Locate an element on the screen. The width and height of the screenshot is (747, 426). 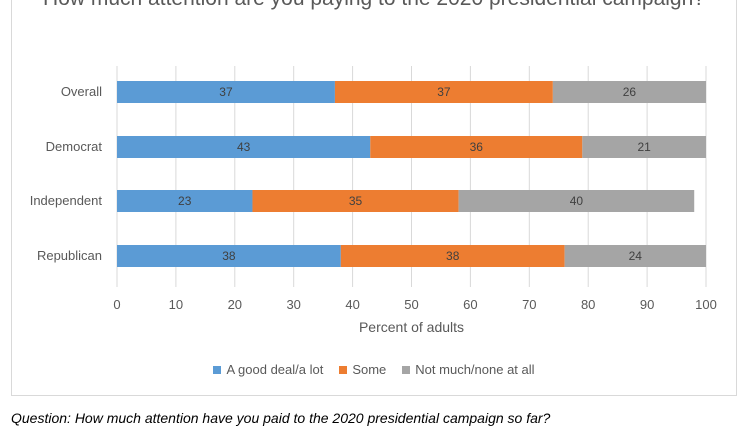
data-label: 43 is located at coordinates (244, 147).